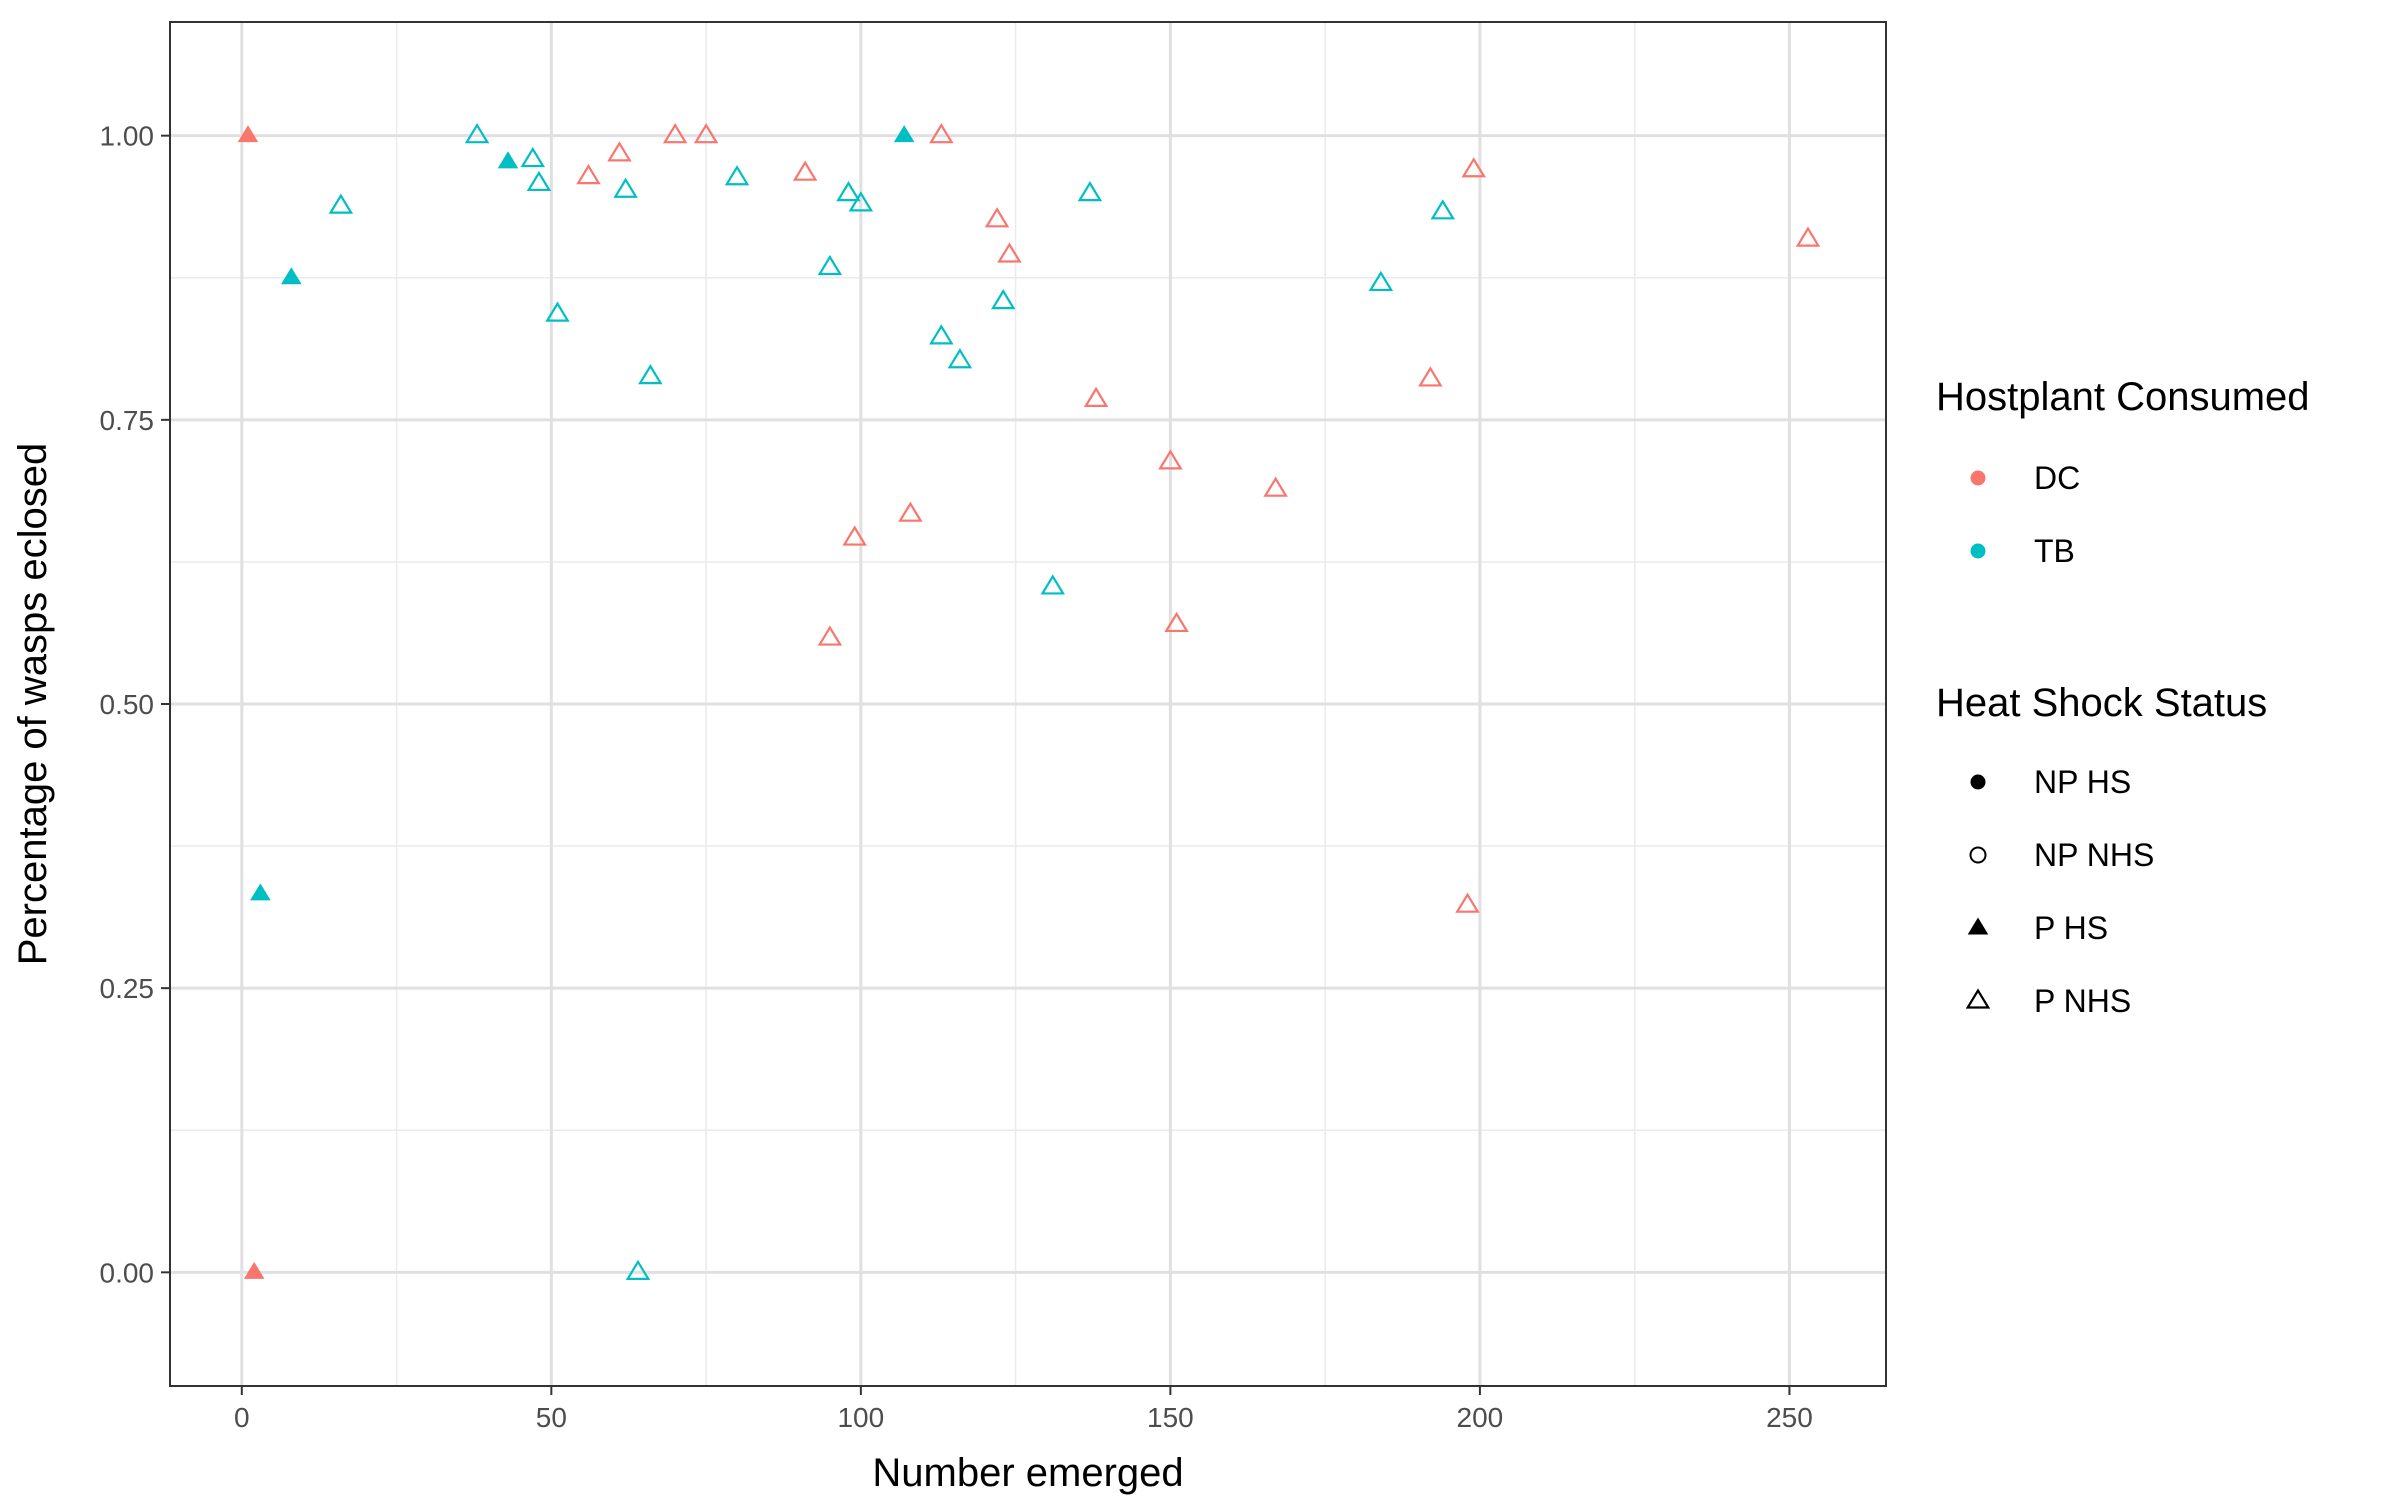 This screenshot has height=1500, width=2400. I want to click on legend-heatshock: Heat Shock Status NP HS NP NHS P HS P NHS, so click(2101, 850).